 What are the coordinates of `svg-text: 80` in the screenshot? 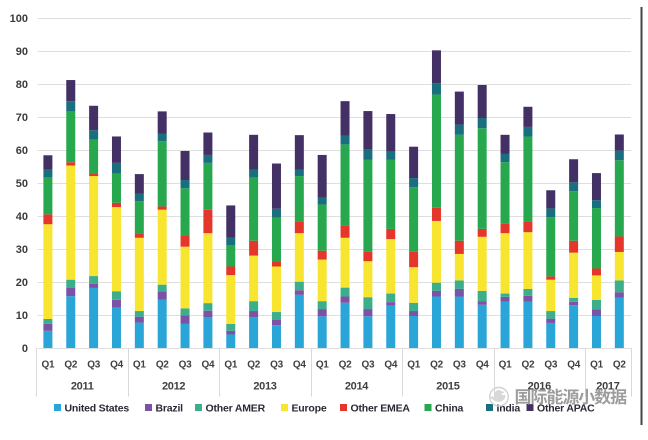 It's located at (22, 85).